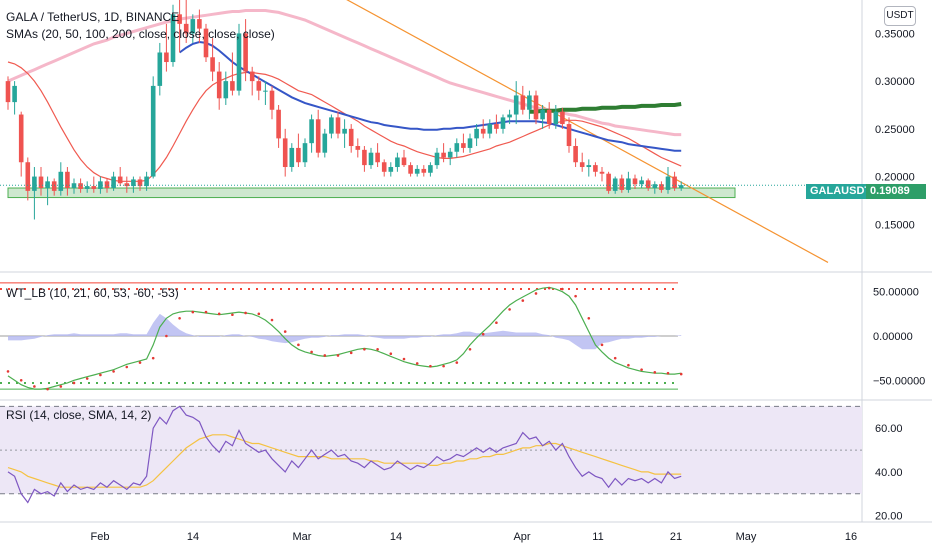  I want to click on price-tick-label: 0.30000, so click(895, 82).